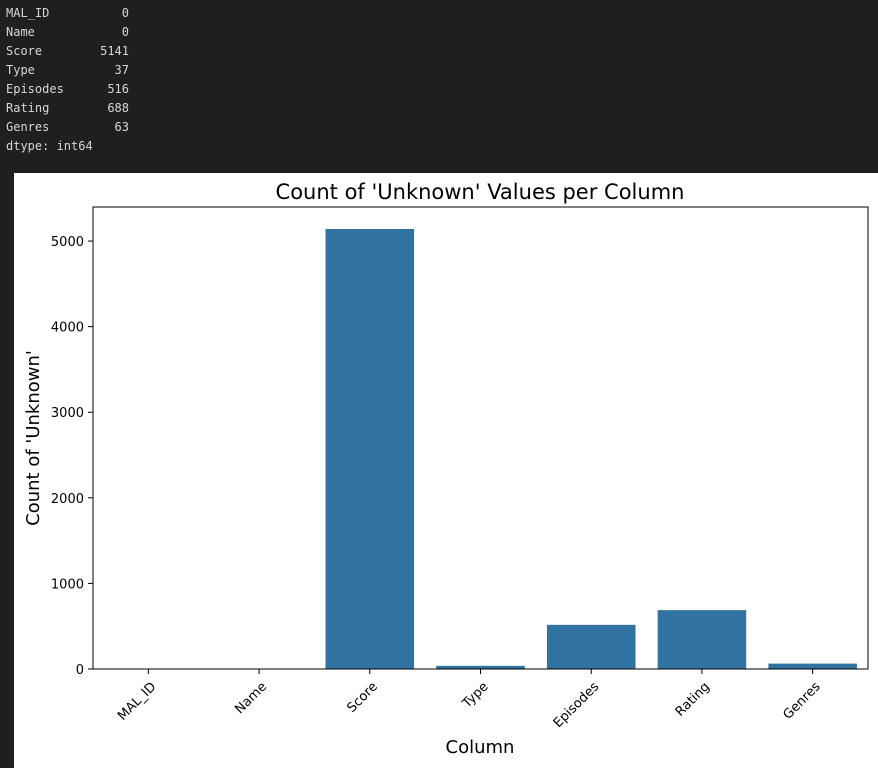 This screenshot has height=768, width=878. What do you see at coordinates (362, 697) in the screenshot?
I see `x-tick-label: Score` at bounding box center [362, 697].